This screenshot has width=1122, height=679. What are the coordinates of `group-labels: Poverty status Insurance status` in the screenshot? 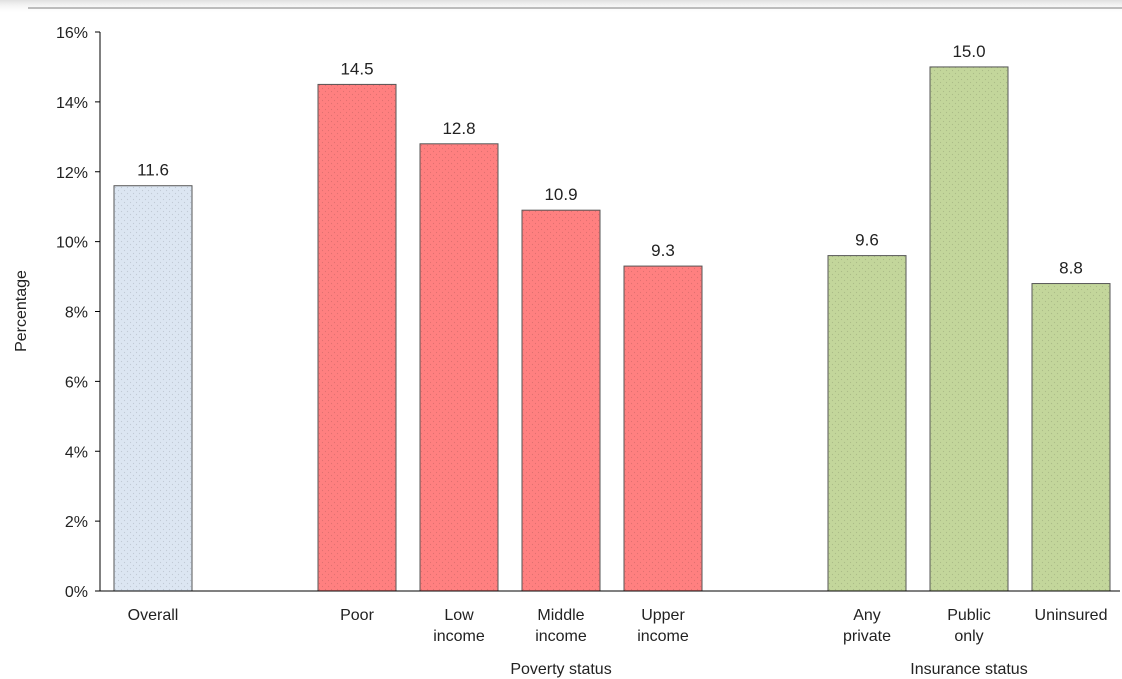 It's located at (768, 669).